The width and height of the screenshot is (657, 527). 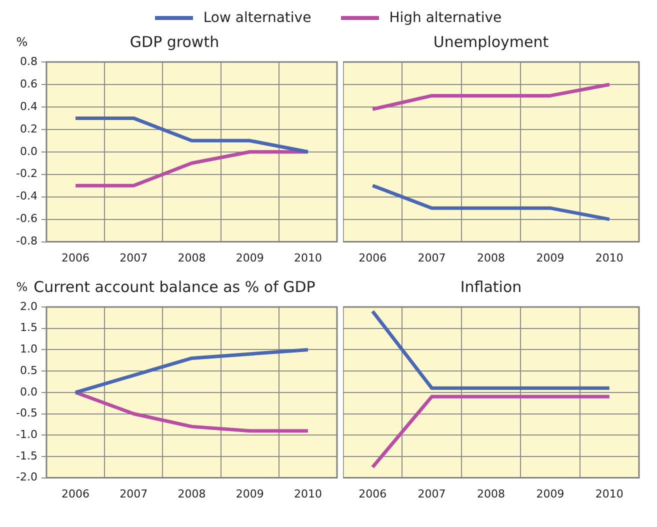 What do you see at coordinates (27, 434) in the screenshot?
I see `y-tick-label: -1.0` at bounding box center [27, 434].